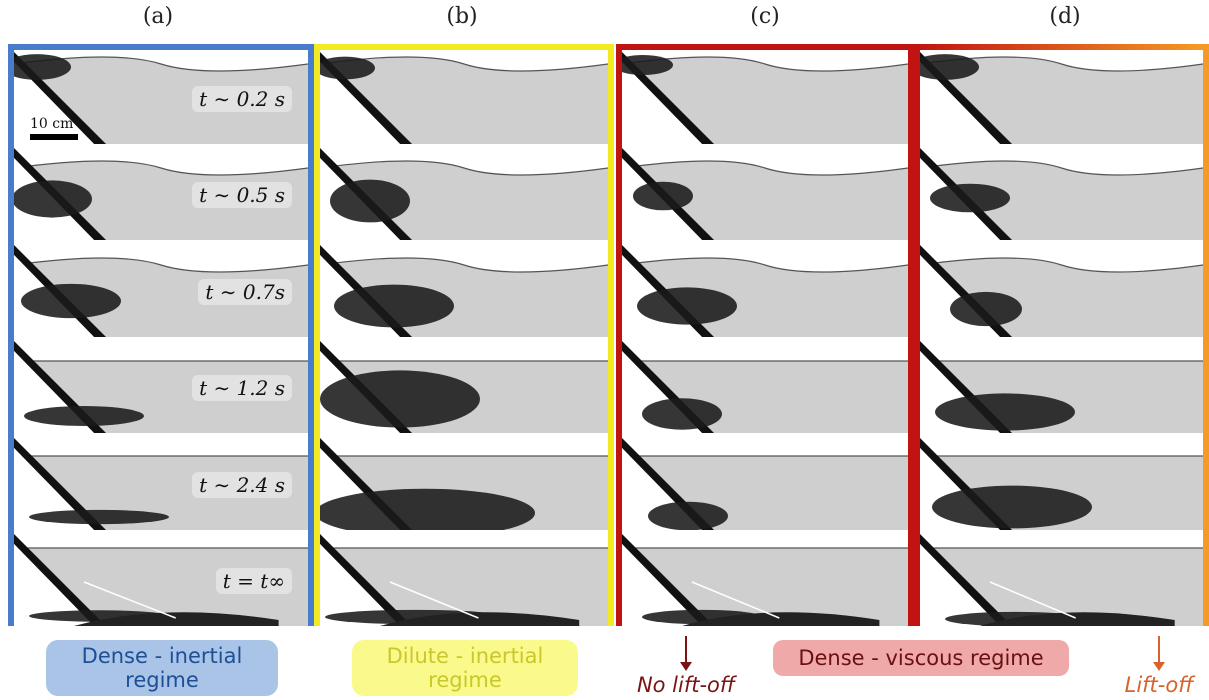  I want to click on no-lift-off-arrow-icon, so click(686, 649).